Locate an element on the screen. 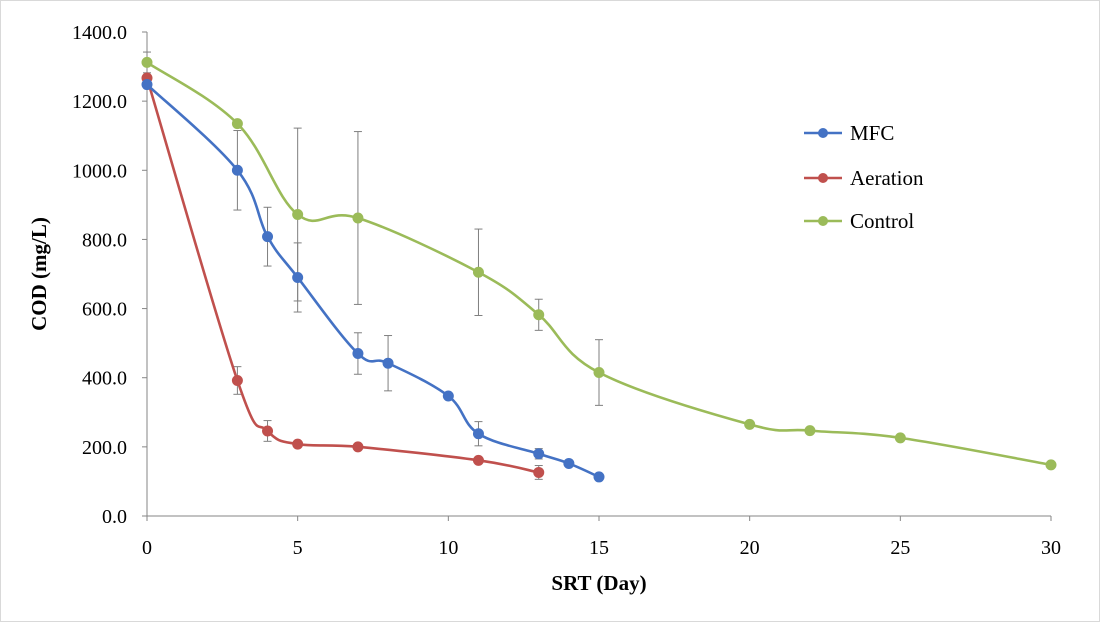 The height and width of the screenshot is (622, 1100). x-tick-label: 10 is located at coordinates (448, 548).